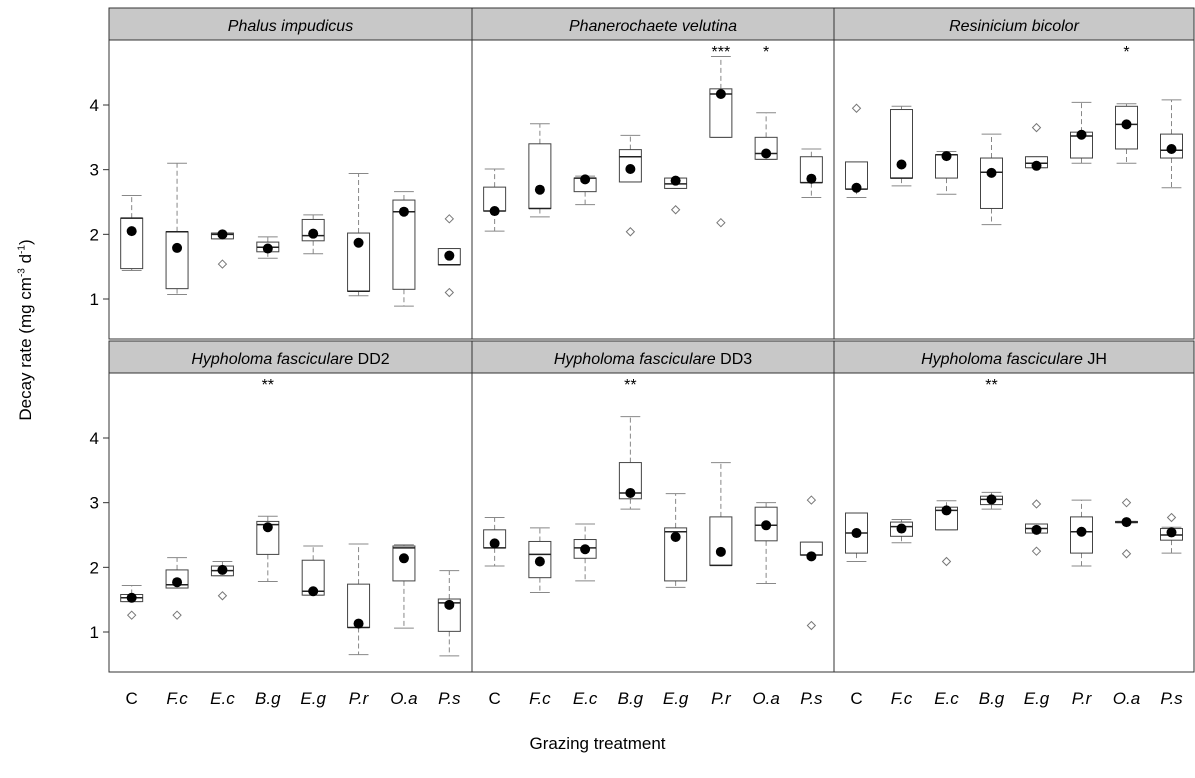 The height and width of the screenshot is (778, 1195). What do you see at coordinates (1126, 52) in the screenshot?
I see `significance-label: *` at bounding box center [1126, 52].